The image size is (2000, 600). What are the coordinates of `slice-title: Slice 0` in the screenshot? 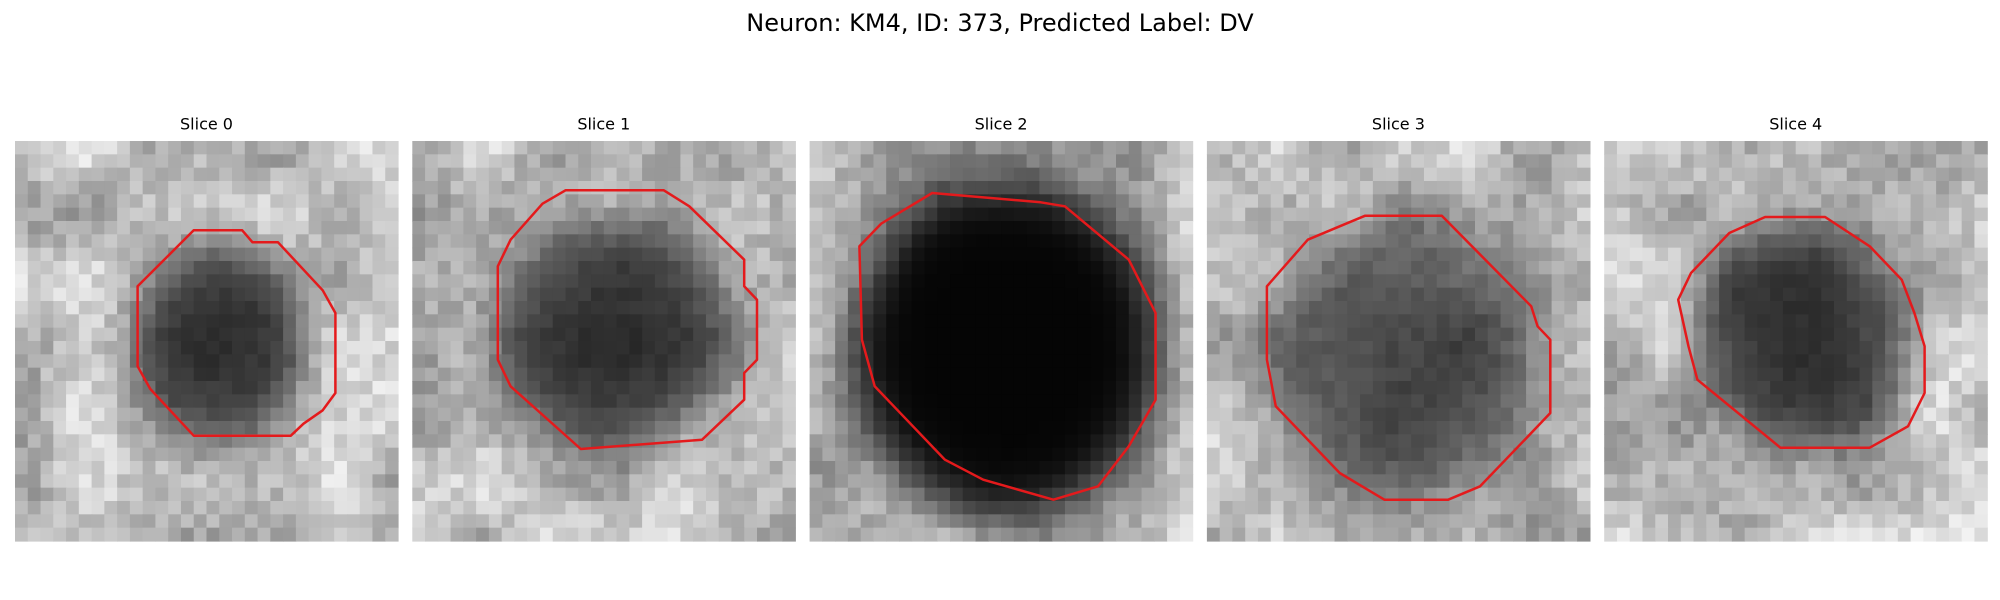 It's located at (206, 124).